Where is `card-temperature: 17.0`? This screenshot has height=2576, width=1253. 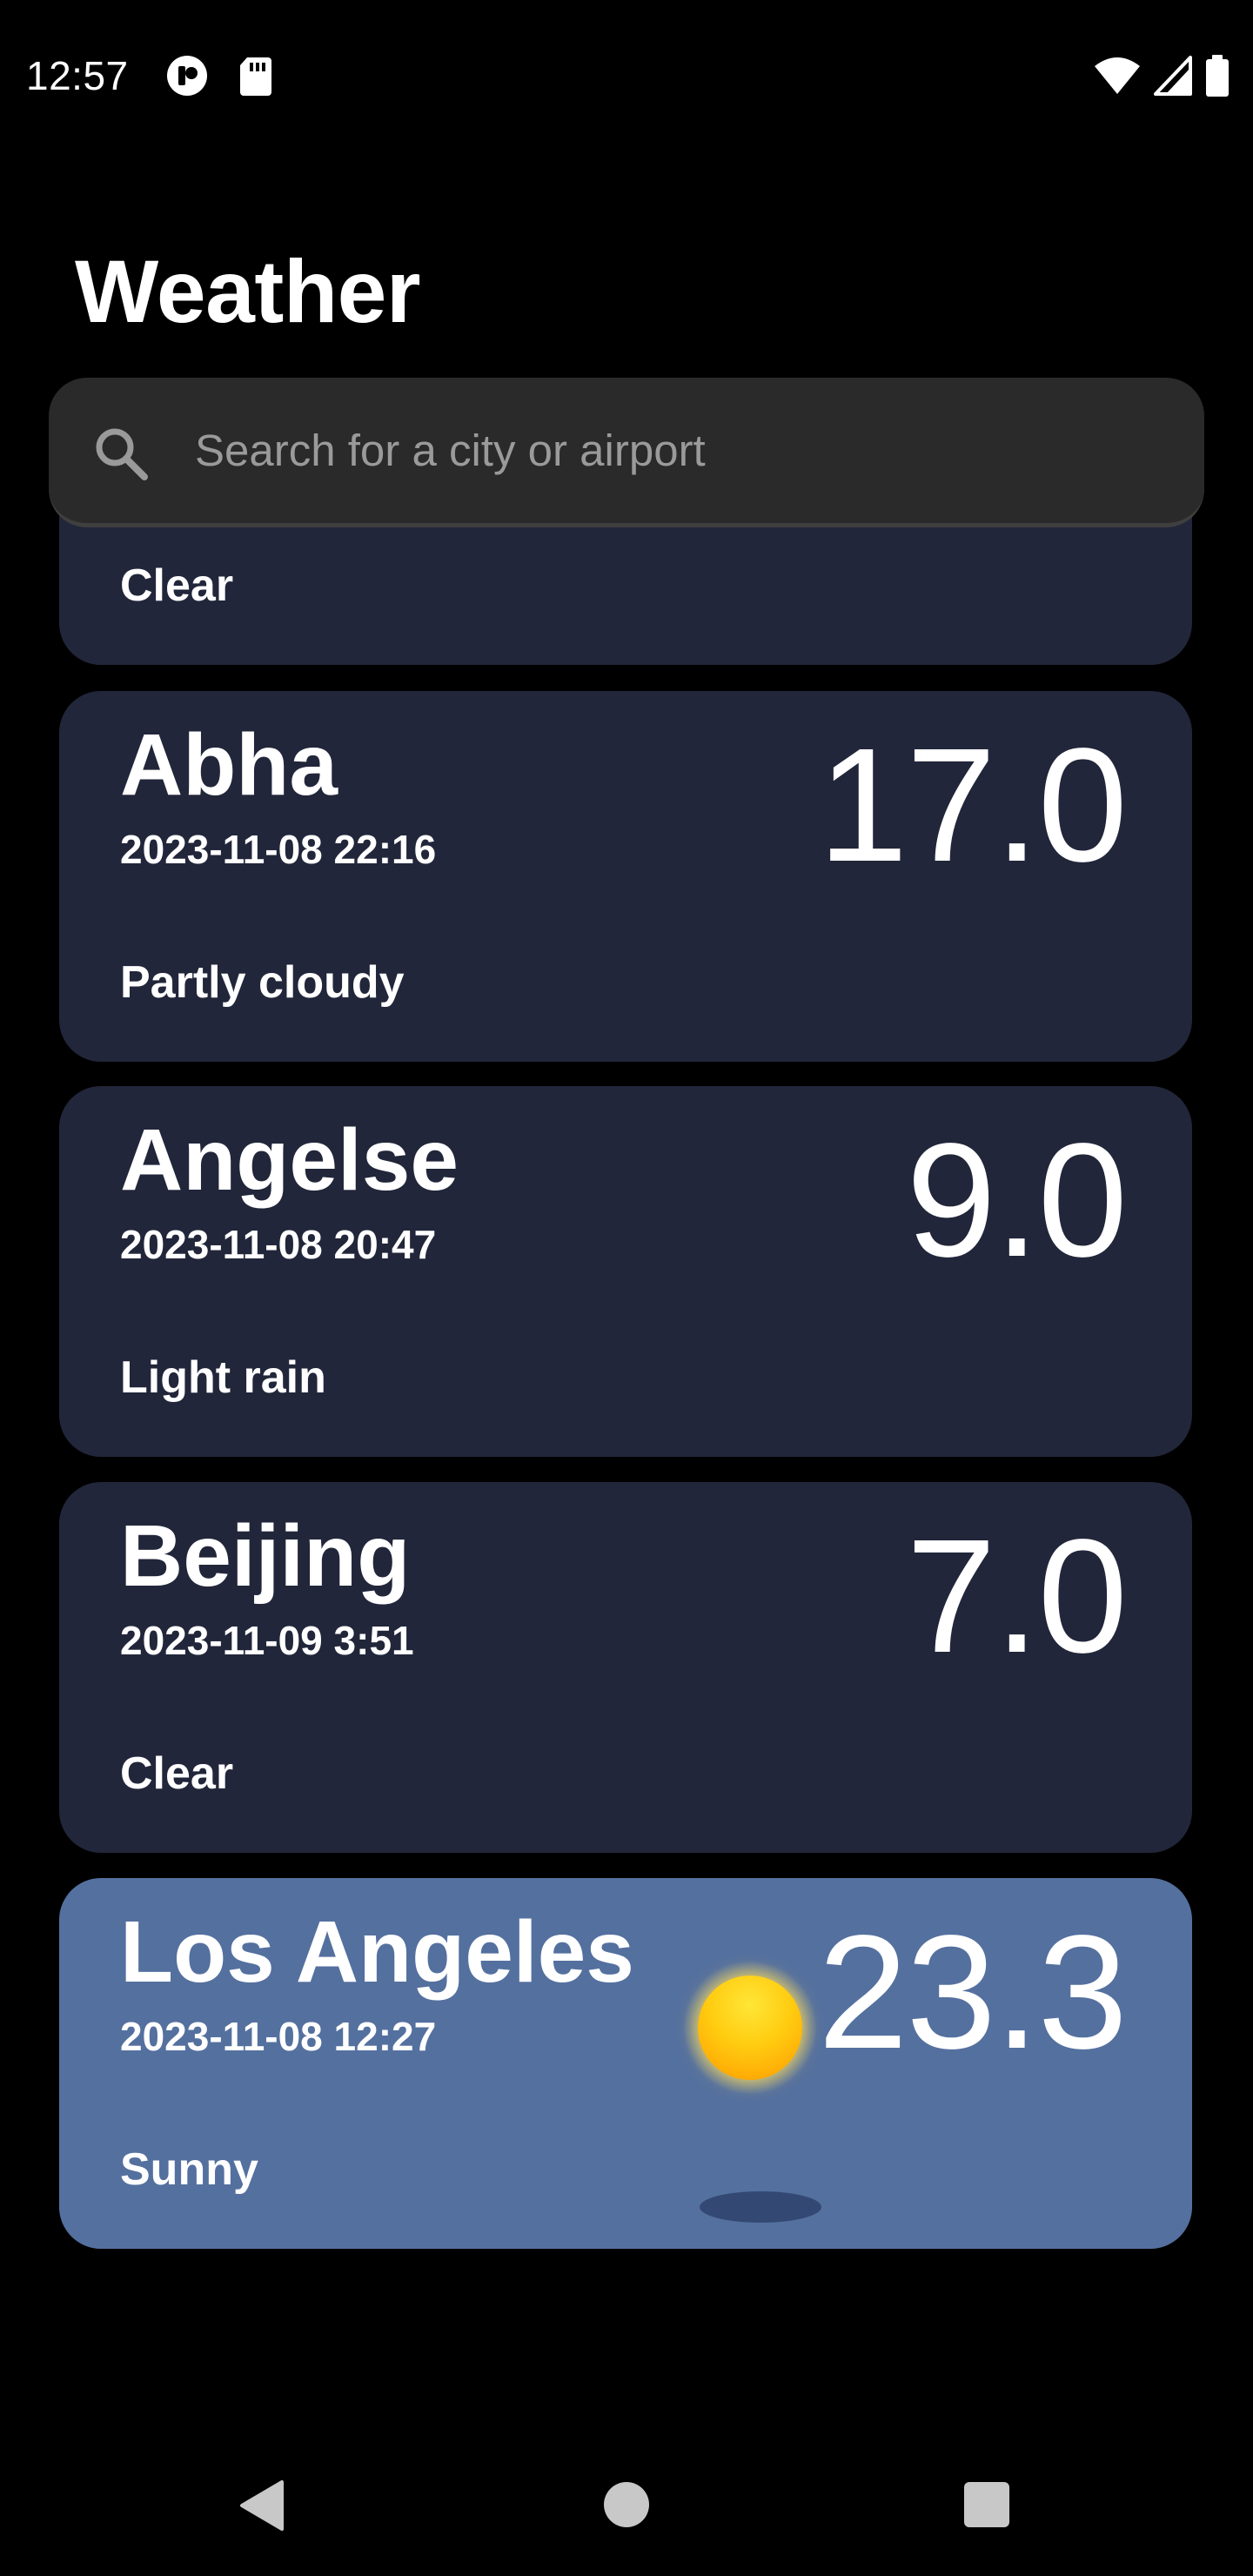
card-temperature: 17.0 is located at coordinates (972, 806).